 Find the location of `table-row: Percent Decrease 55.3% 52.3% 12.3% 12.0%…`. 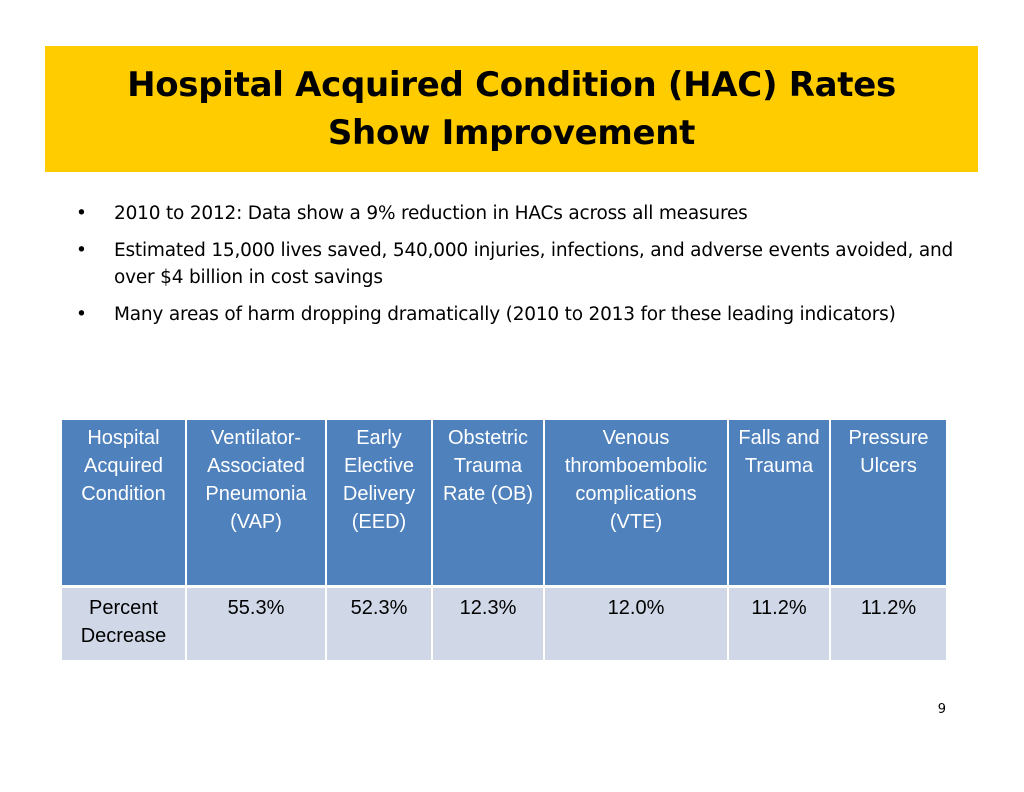

table-row: Percent Decrease 55.3% 52.3% 12.3% 12.0%… is located at coordinates (504, 622).